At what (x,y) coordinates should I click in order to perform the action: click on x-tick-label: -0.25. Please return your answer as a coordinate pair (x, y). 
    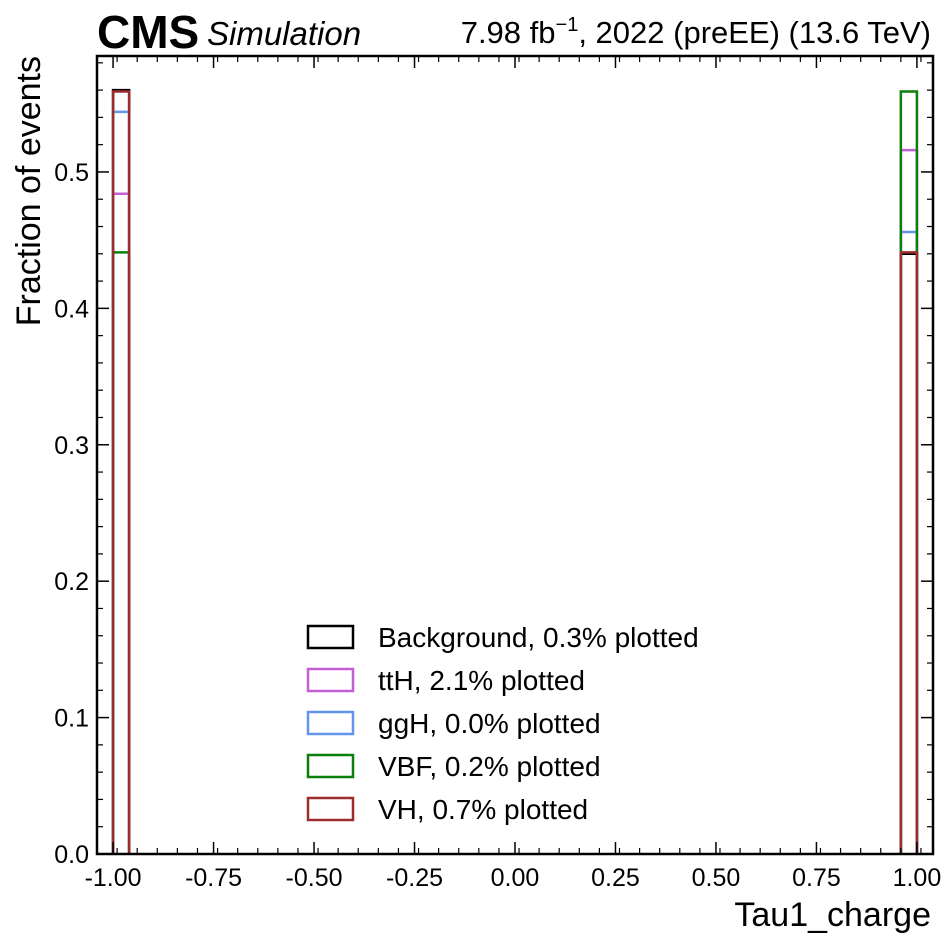
    Looking at the image, I should click on (414, 878).